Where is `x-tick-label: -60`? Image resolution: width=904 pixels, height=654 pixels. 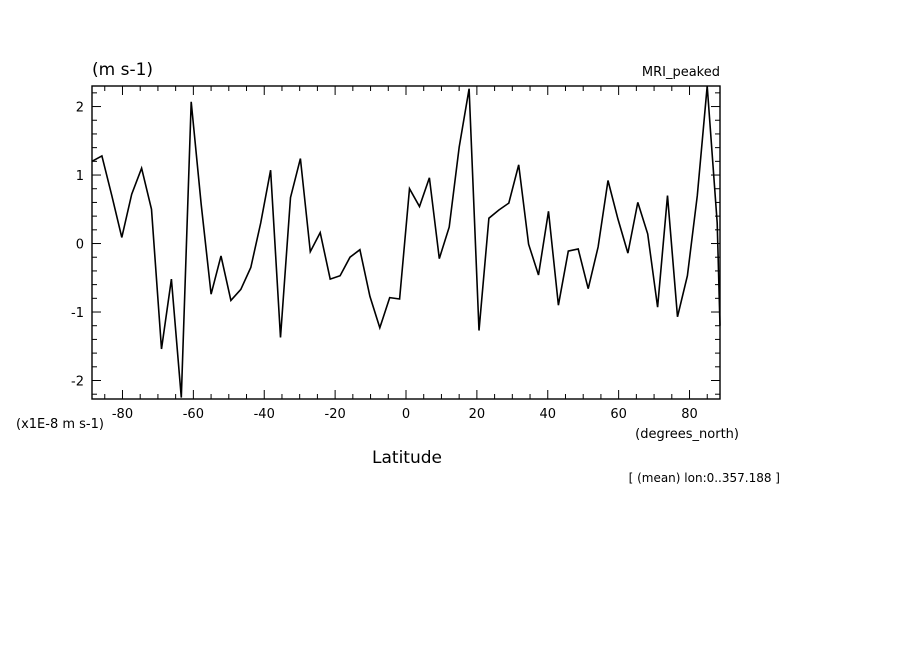 x-tick-label: -60 is located at coordinates (193, 414).